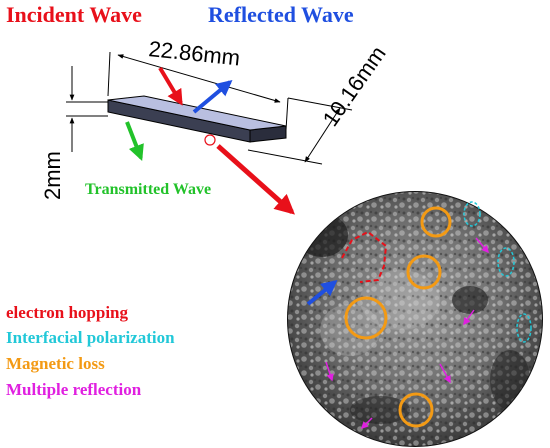 The height and width of the screenshot is (448, 550). I want to click on zoom-arrow, so click(255, 179).